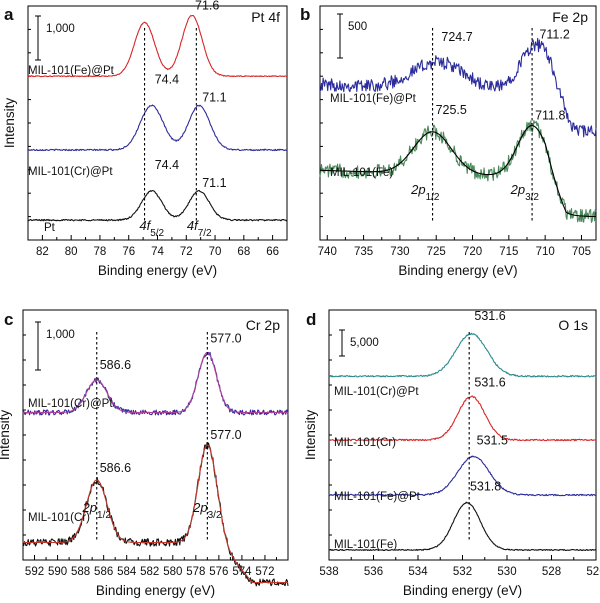 The height and width of the screenshot is (603, 600). What do you see at coordinates (399, 252) in the screenshot?
I see `x-tick-label: 730` at bounding box center [399, 252].